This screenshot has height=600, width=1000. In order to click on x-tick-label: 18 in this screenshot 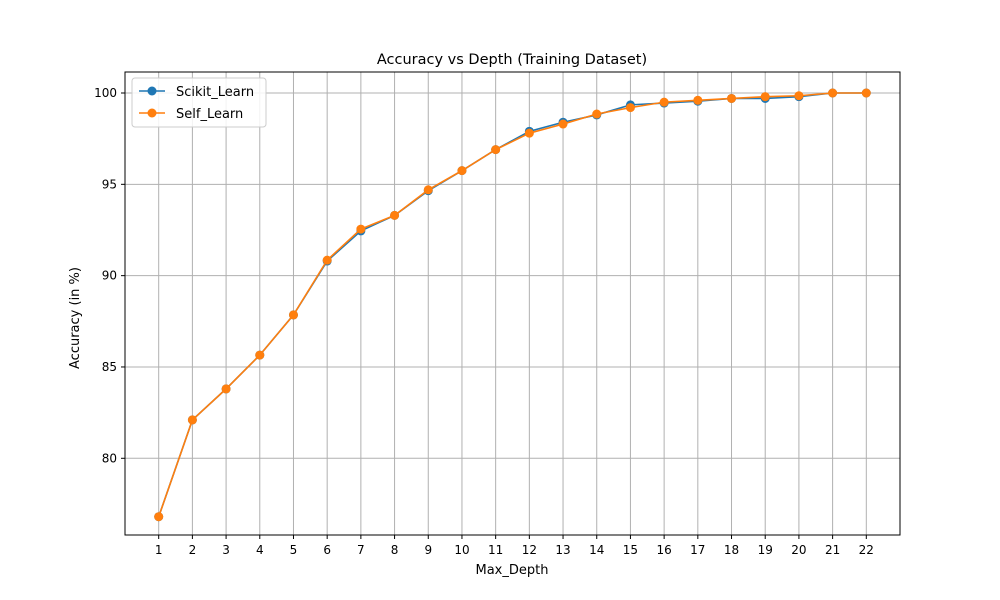, I will do `click(731, 550)`.